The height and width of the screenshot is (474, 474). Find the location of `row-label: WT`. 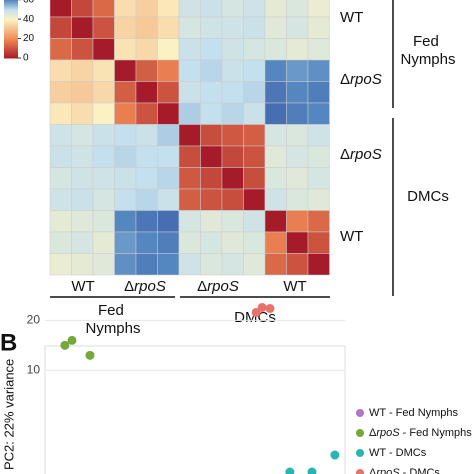

row-label: WT is located at coordinates (351, 17).